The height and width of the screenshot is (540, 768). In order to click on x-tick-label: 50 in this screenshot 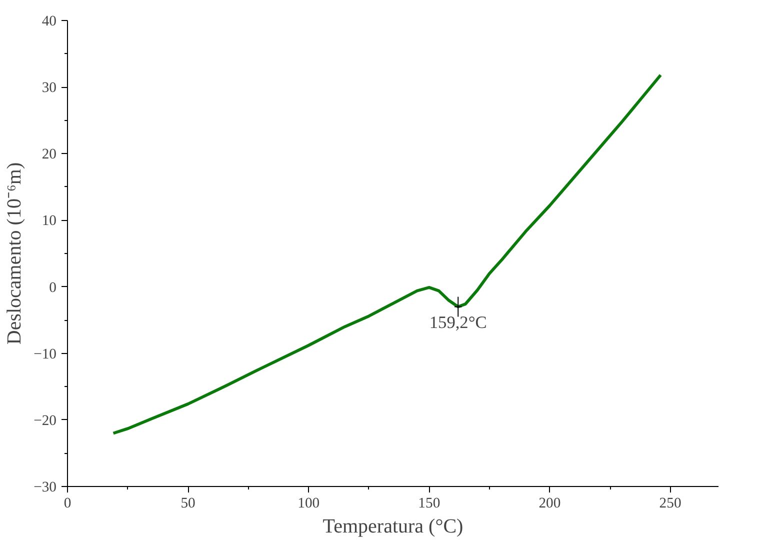, I will do `click(188, 504)`.